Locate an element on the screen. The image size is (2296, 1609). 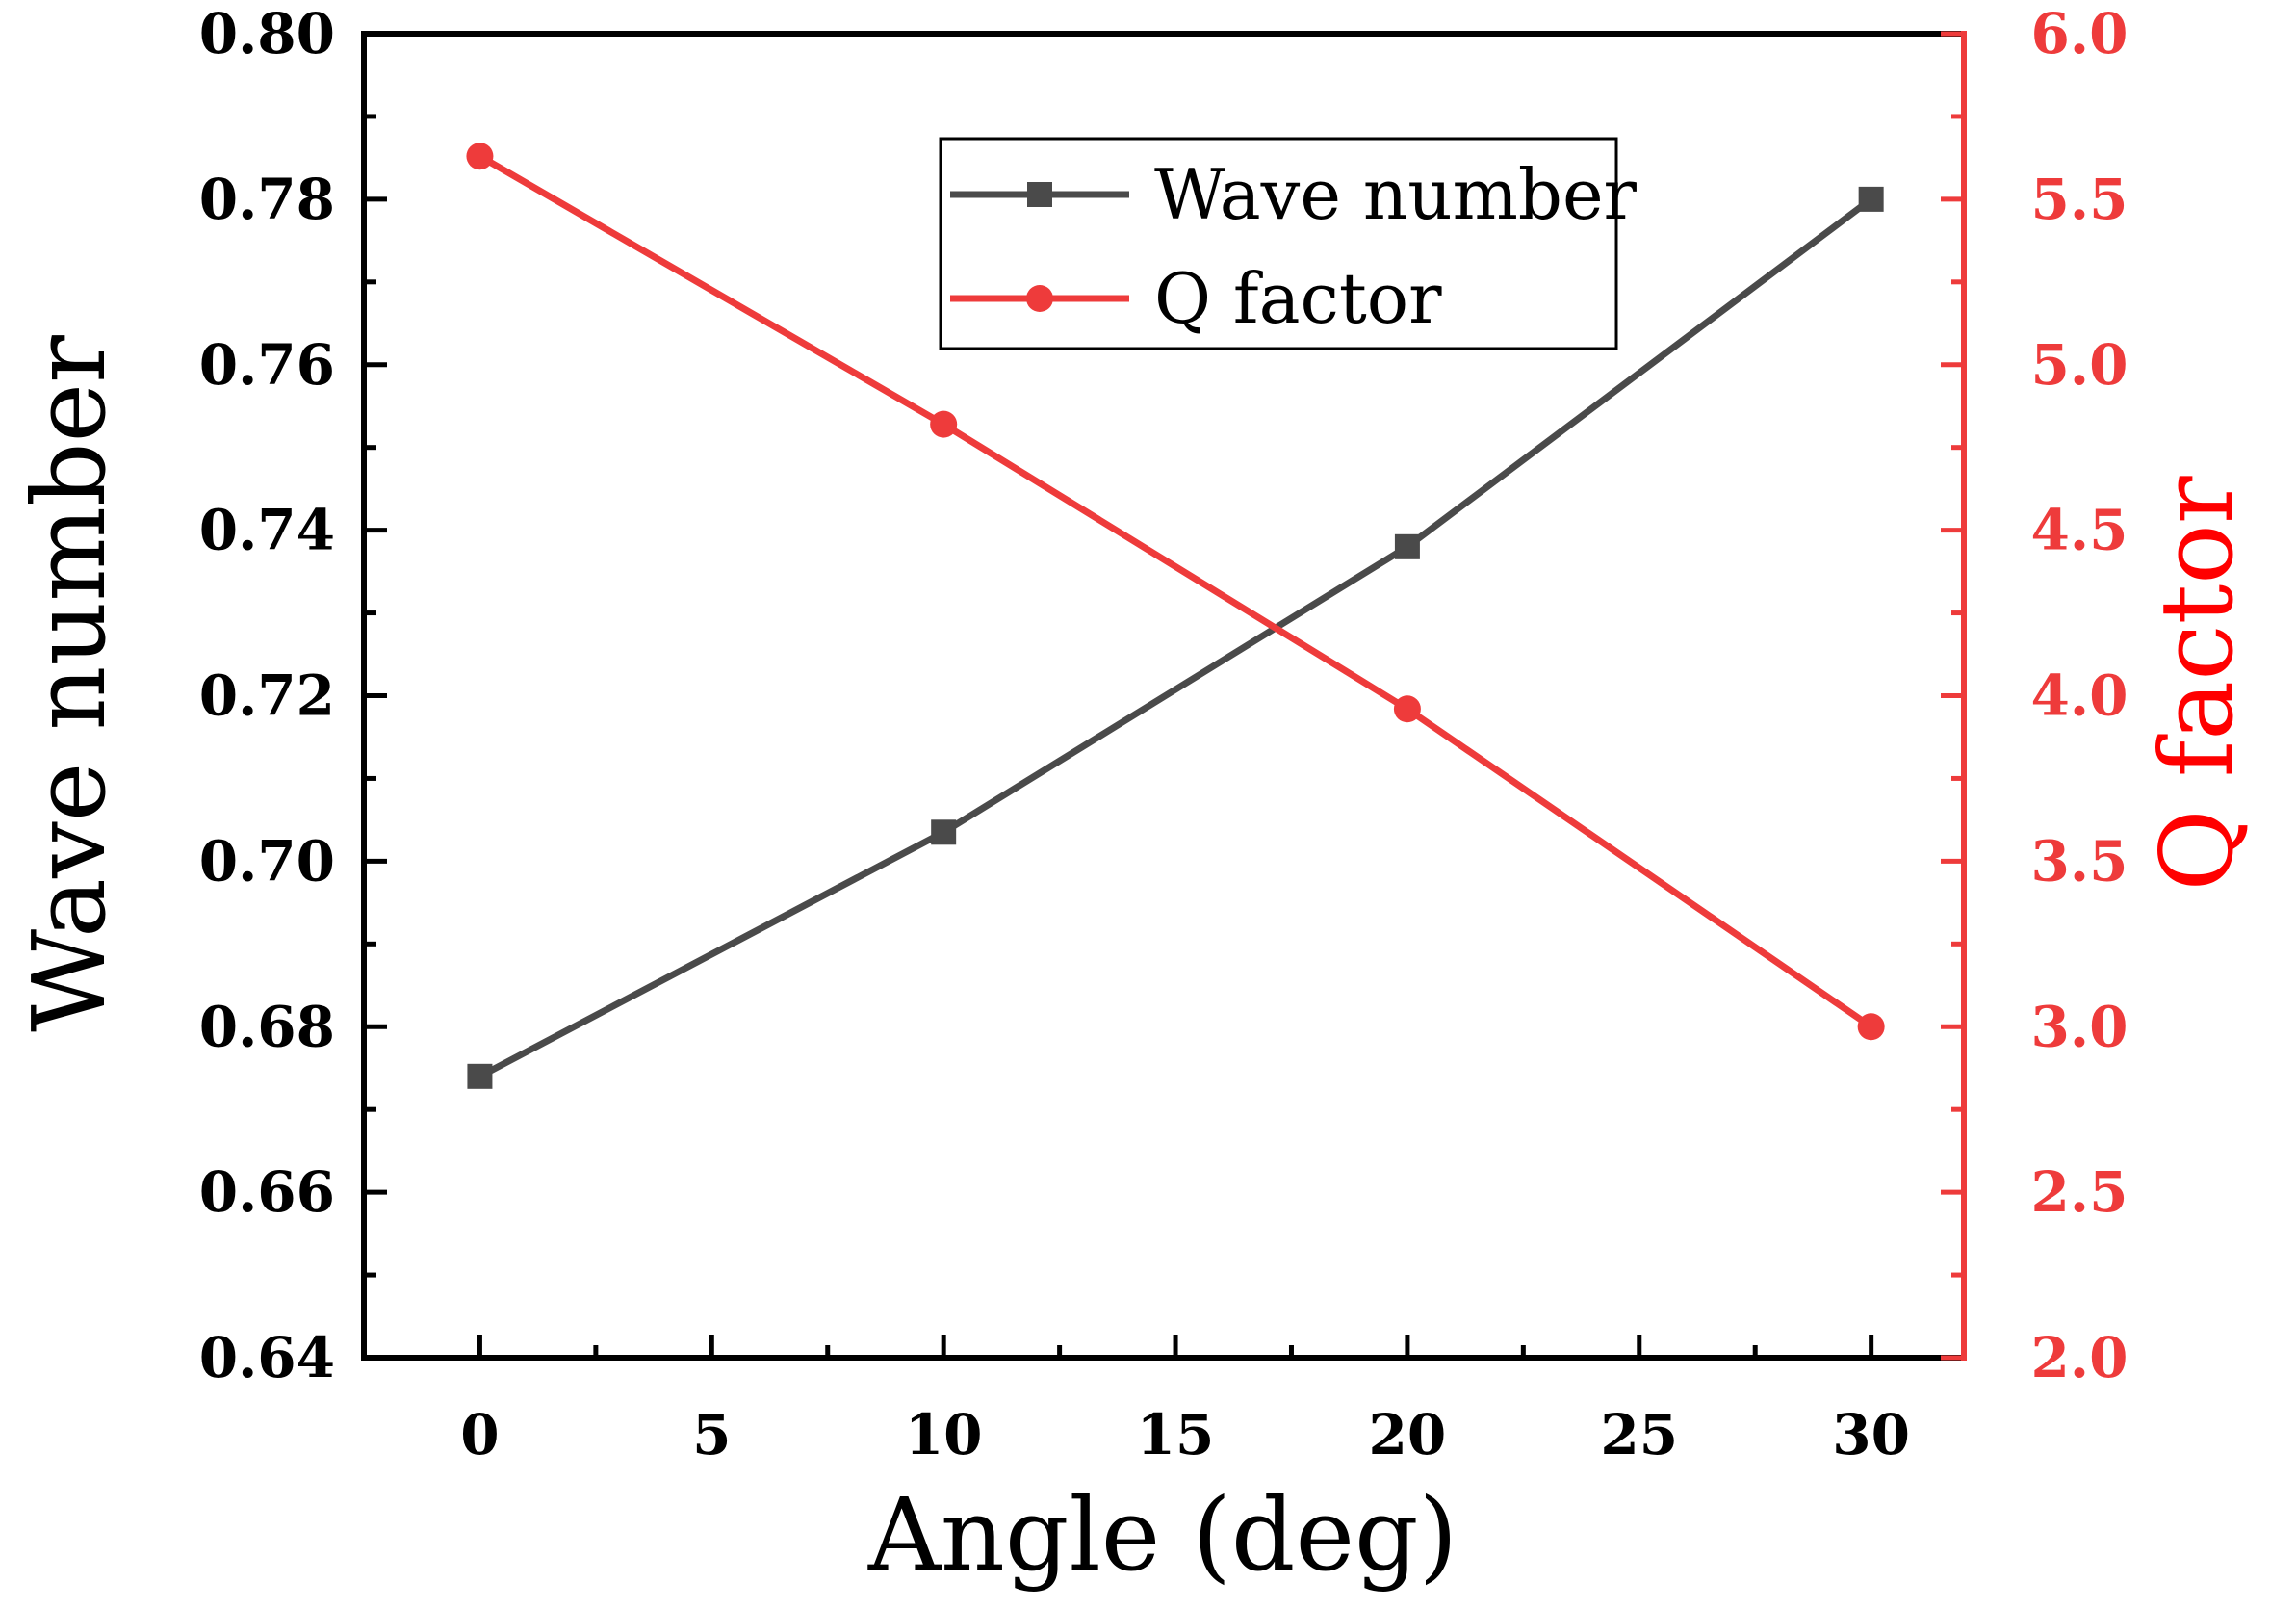
y-right-tick-label: 4.5 is located at coordinates (2079, 530).